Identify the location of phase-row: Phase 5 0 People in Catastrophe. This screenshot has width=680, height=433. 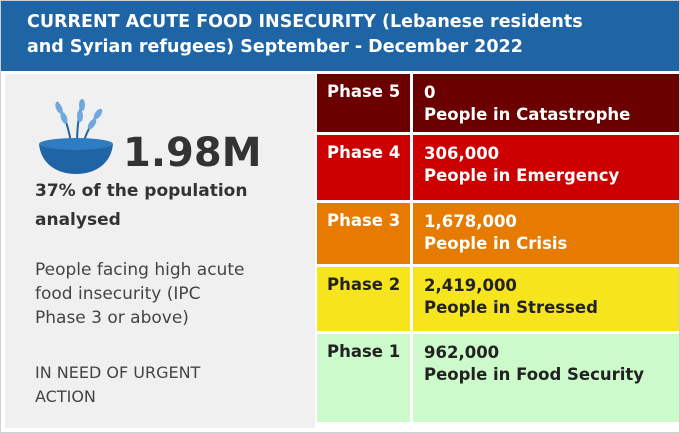
(498, 104).